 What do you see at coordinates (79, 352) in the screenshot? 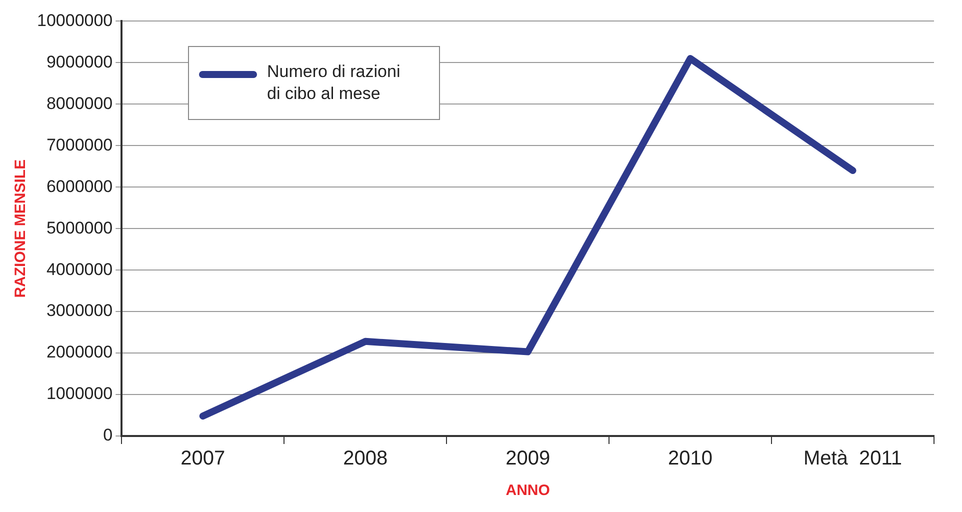
I see `y-tick-label: 2000000` at bounding box center [79, 352].